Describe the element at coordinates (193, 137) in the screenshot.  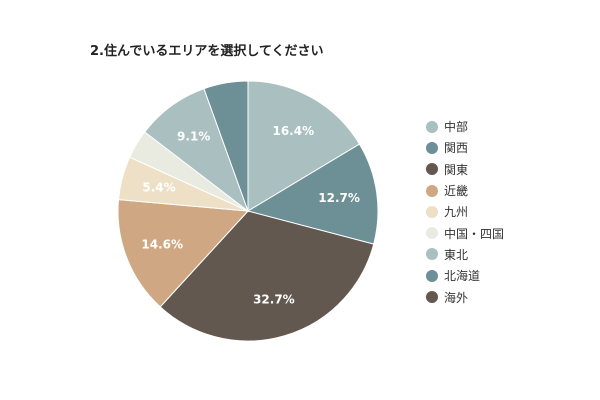
I see `slice-value-label: 9.1%` at that location.